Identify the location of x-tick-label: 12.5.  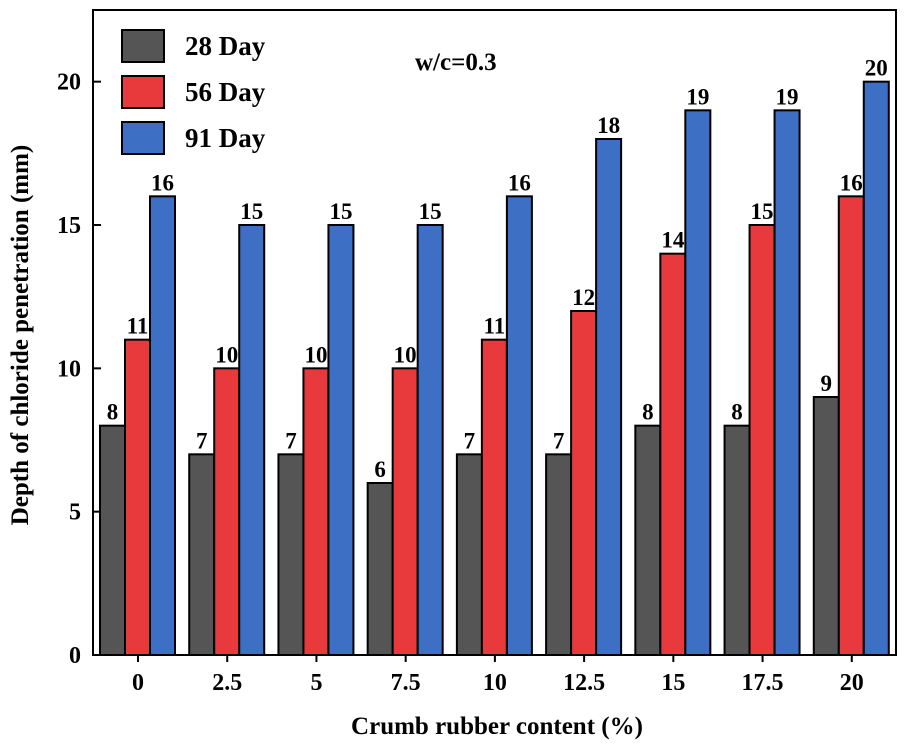
(584, 683).